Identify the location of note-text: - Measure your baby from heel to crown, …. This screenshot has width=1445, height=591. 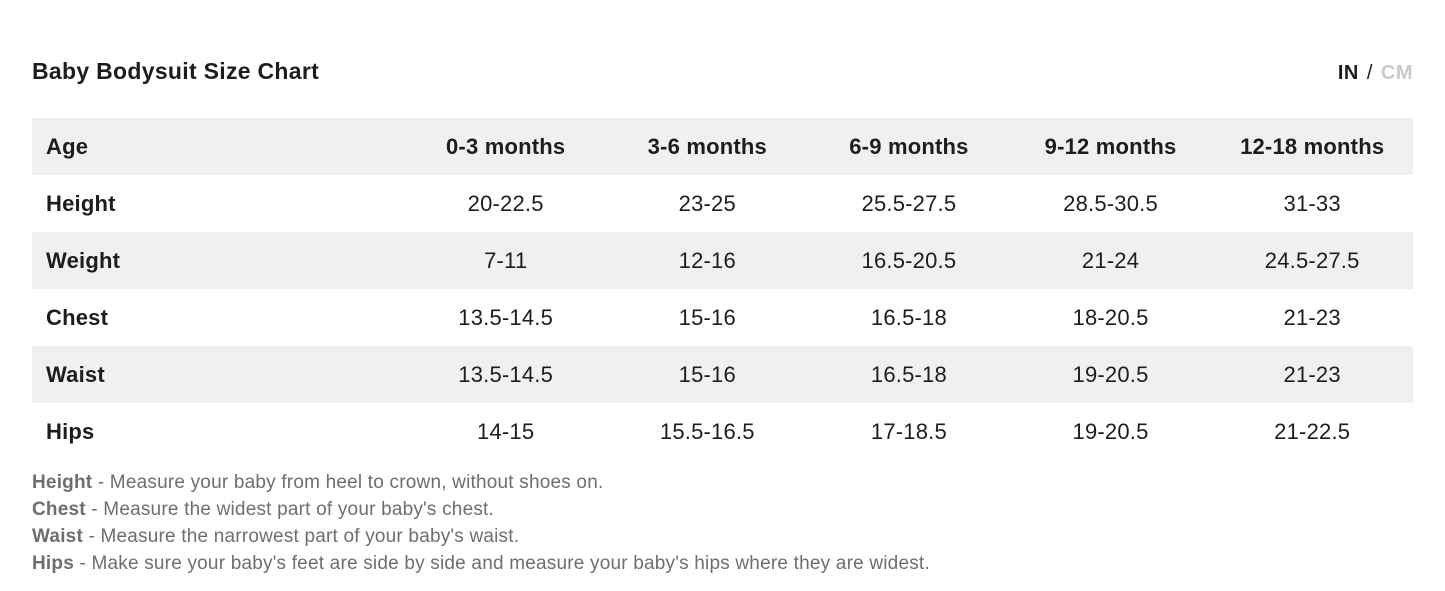
(350, 482).